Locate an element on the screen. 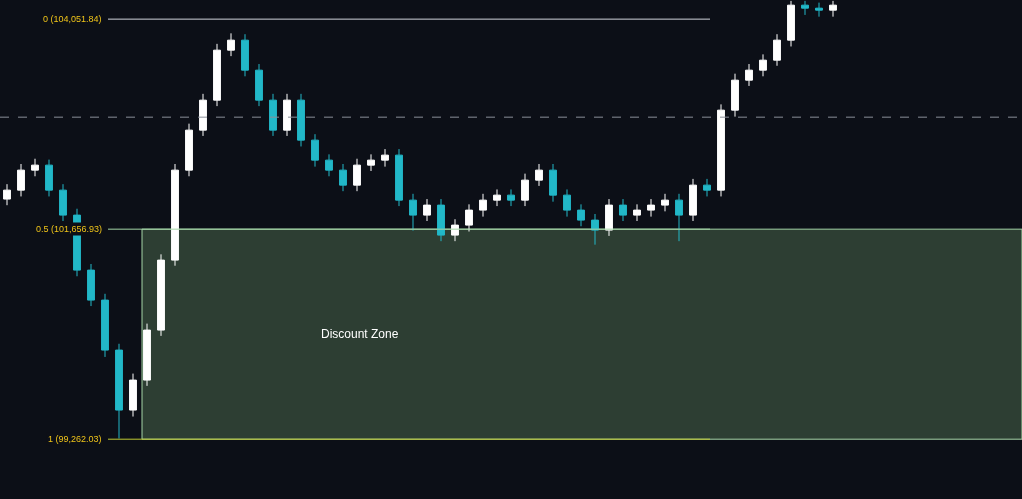  ref-line-label: 1 (99,262.03) is located at coordinates (75, 439).